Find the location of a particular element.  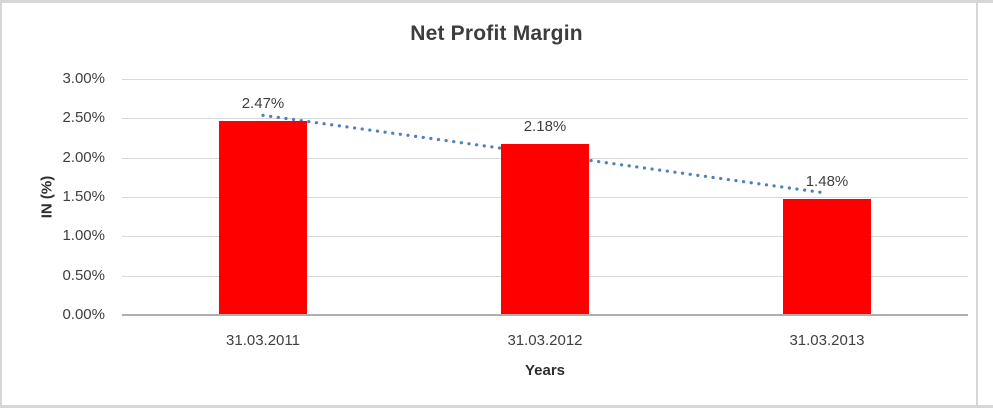

chart-title: Net Profit Margin is located at coordinates (496, 33).